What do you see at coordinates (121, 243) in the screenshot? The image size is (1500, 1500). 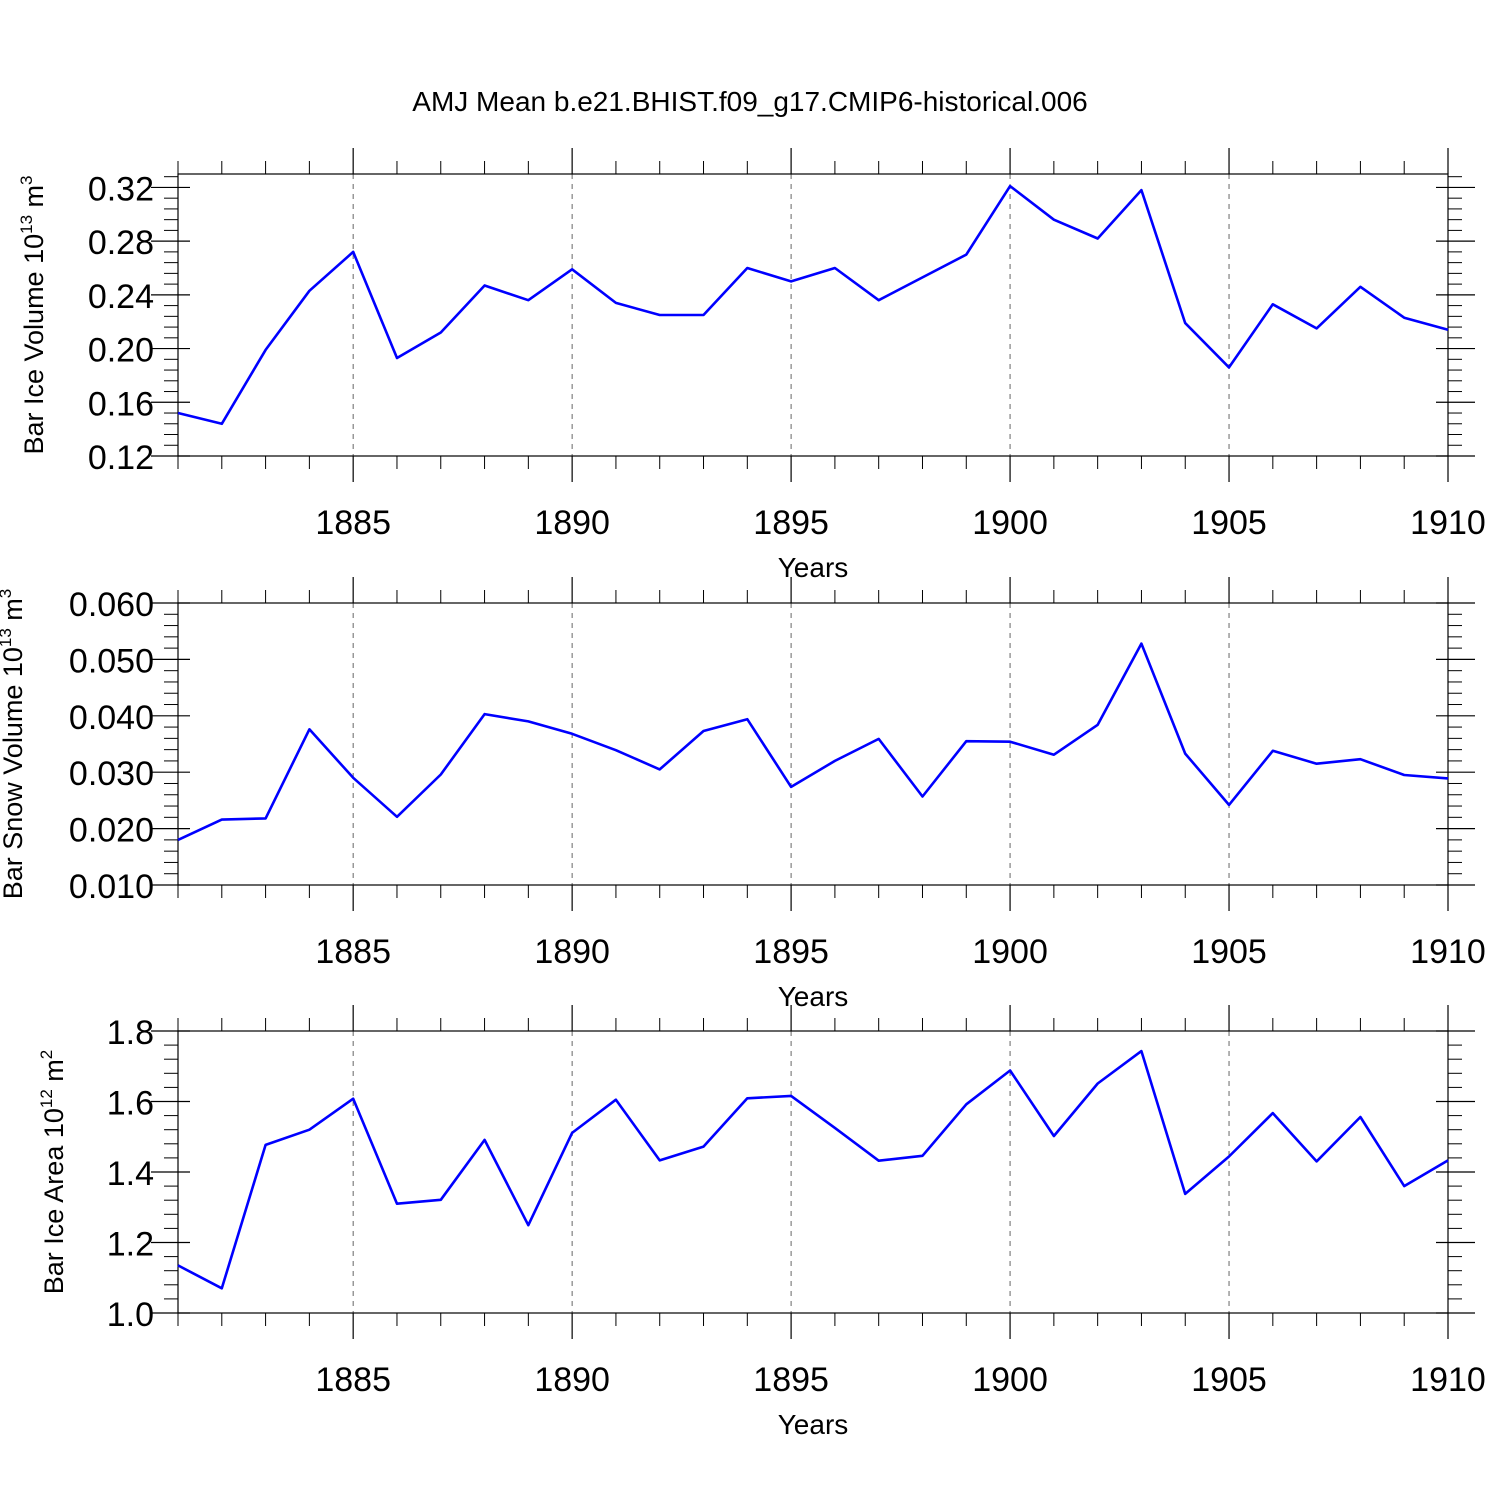 I see `y-tick-label: 0.28` at bounding box center [121, 243].